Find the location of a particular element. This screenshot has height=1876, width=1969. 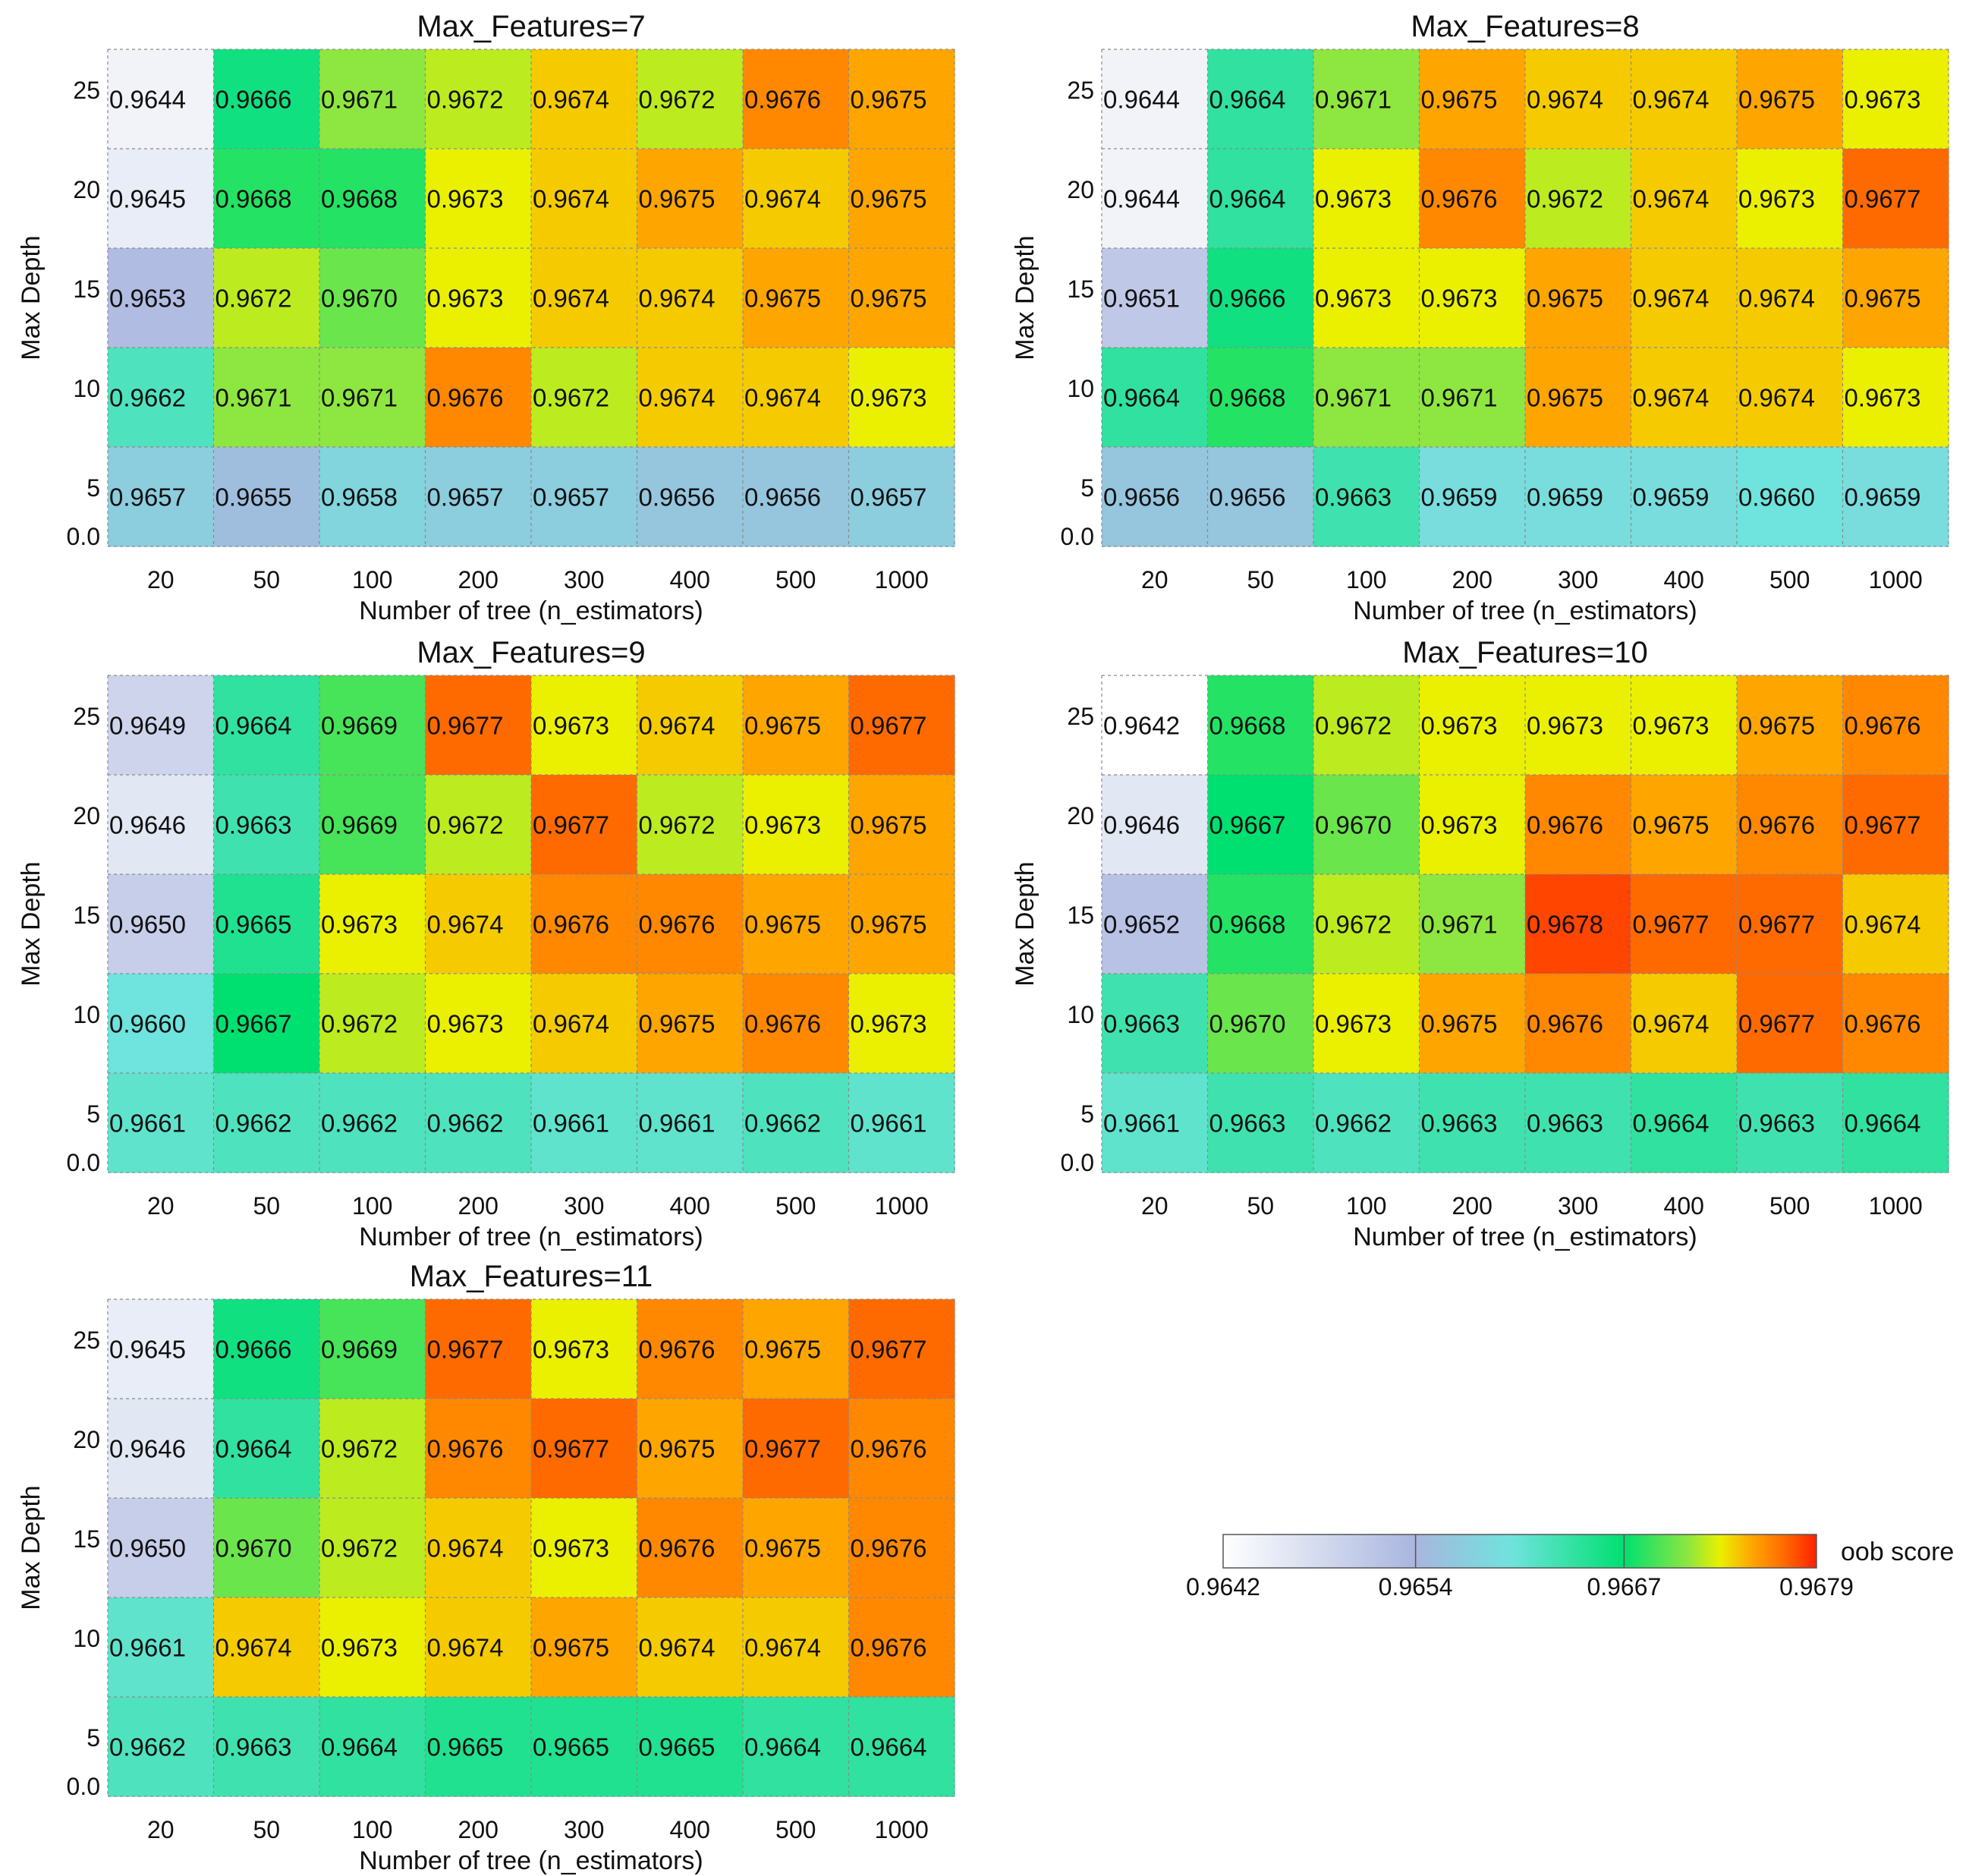

cell-value-label: 0.9646 is located at coordinates (147, 825).